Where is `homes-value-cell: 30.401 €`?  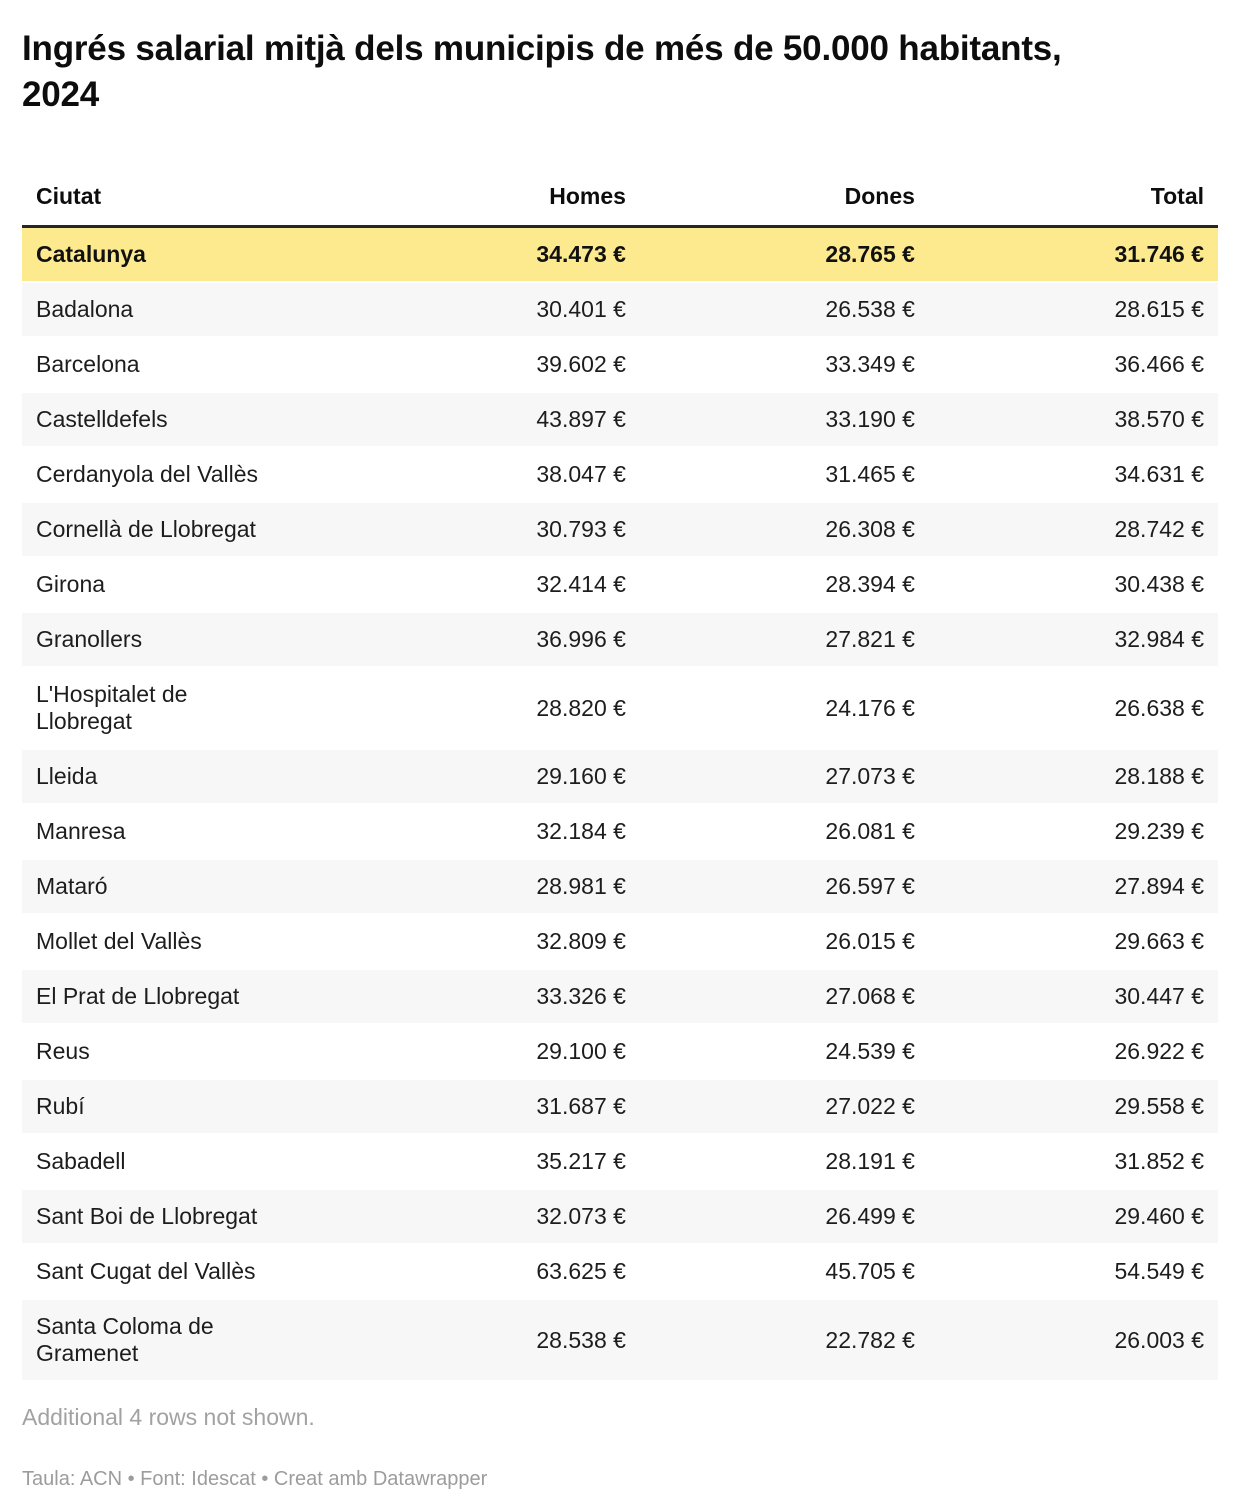
homes-value-cell: 30.401 € is located at coordinates (495, 310).